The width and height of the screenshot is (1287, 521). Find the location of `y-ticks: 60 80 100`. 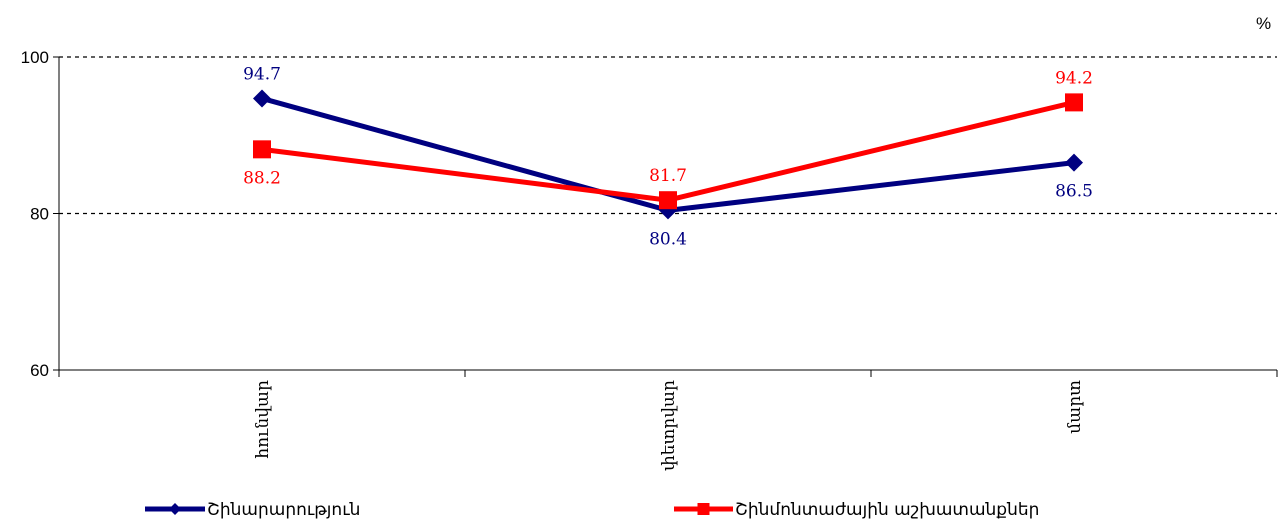

y-ticks: 60 80 100 is located at coordinates (40, 214).